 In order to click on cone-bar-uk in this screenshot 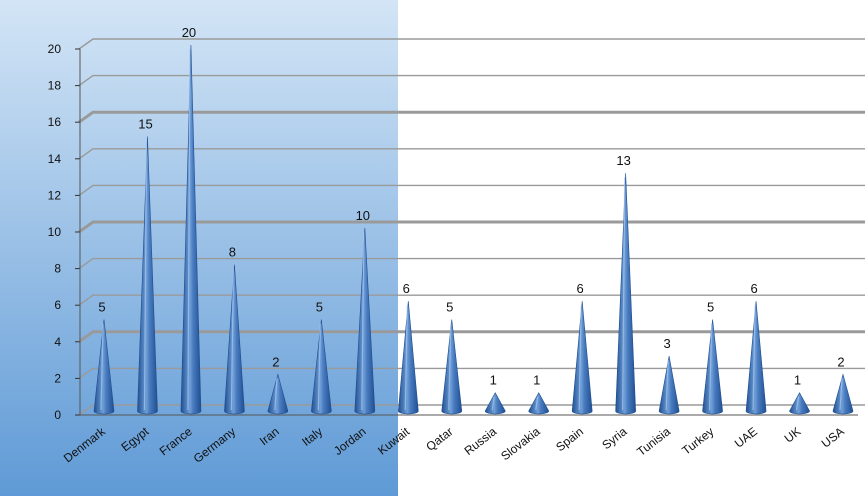, I will do `click(799, 403)`.